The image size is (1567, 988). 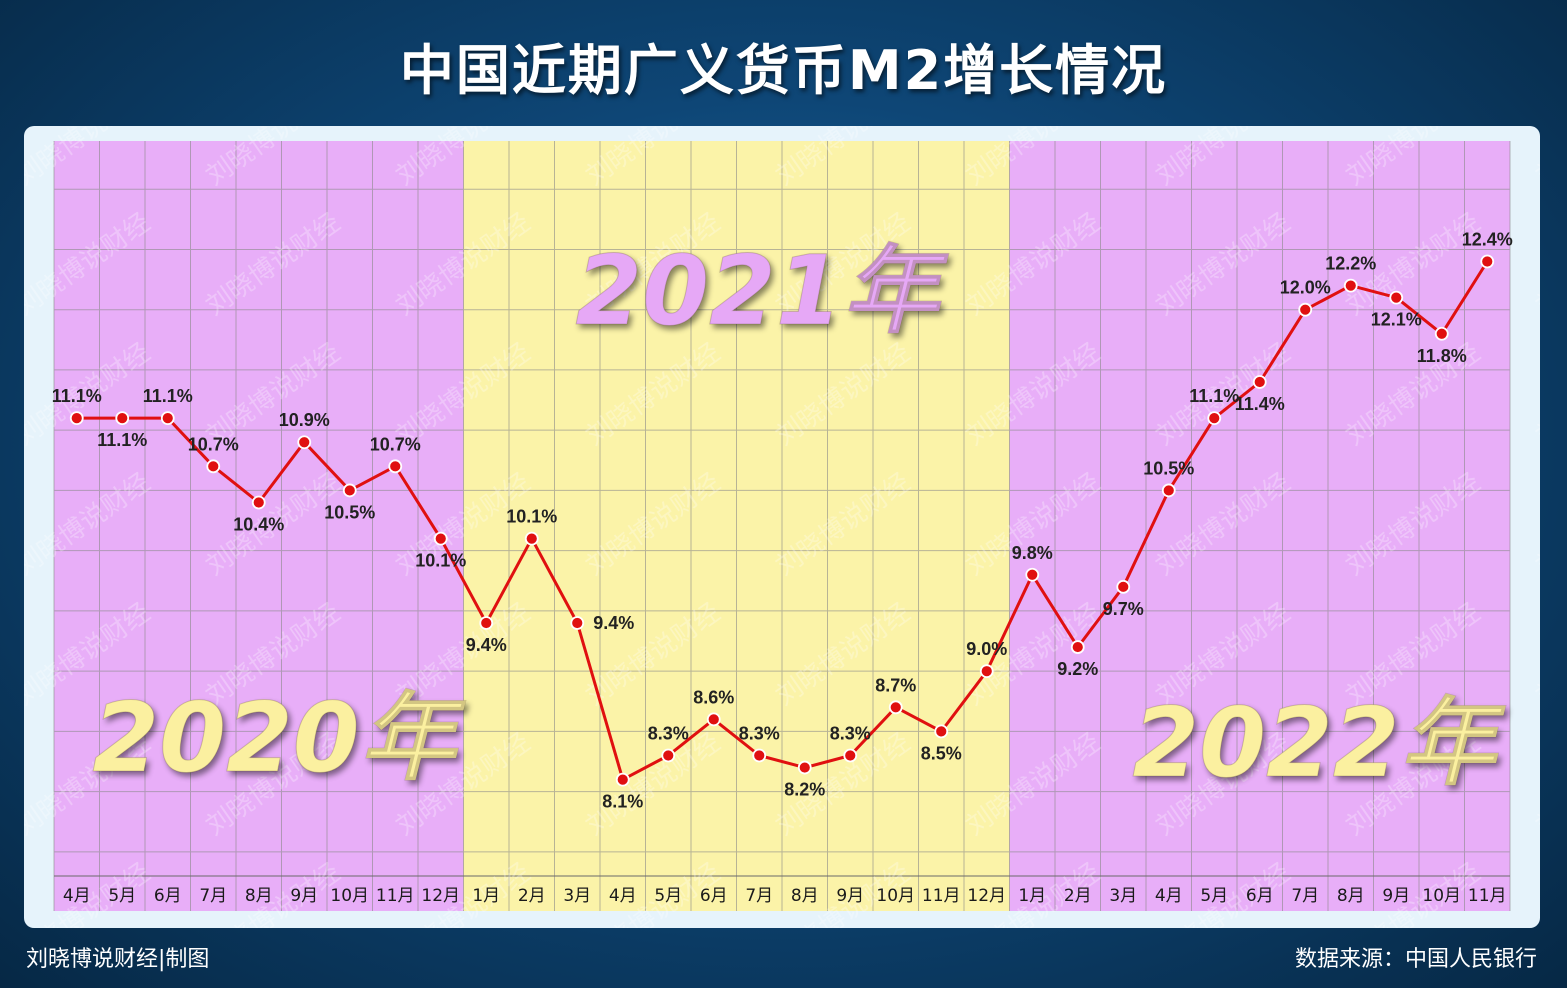 What do you see at coordinates (762, 291) in the screenshot?
I see `year-label-2021年: 2021年` at bounding box center [762, 291].